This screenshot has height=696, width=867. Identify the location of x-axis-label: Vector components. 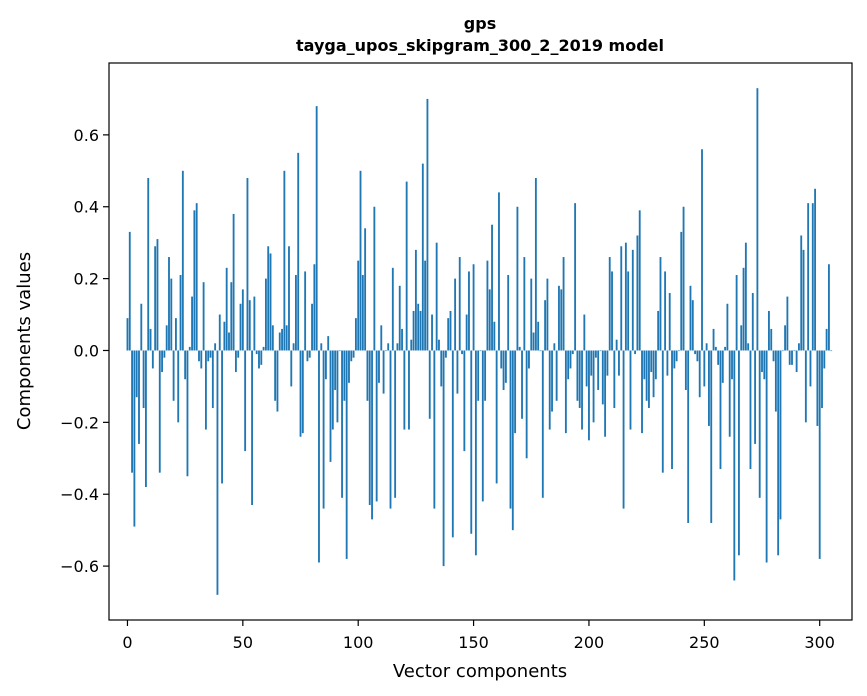
(480, 671).